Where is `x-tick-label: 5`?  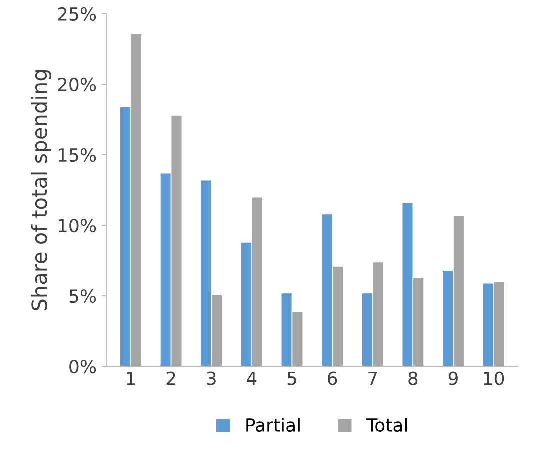
x-tick-label: 5 is located at coordinates (292, 379).